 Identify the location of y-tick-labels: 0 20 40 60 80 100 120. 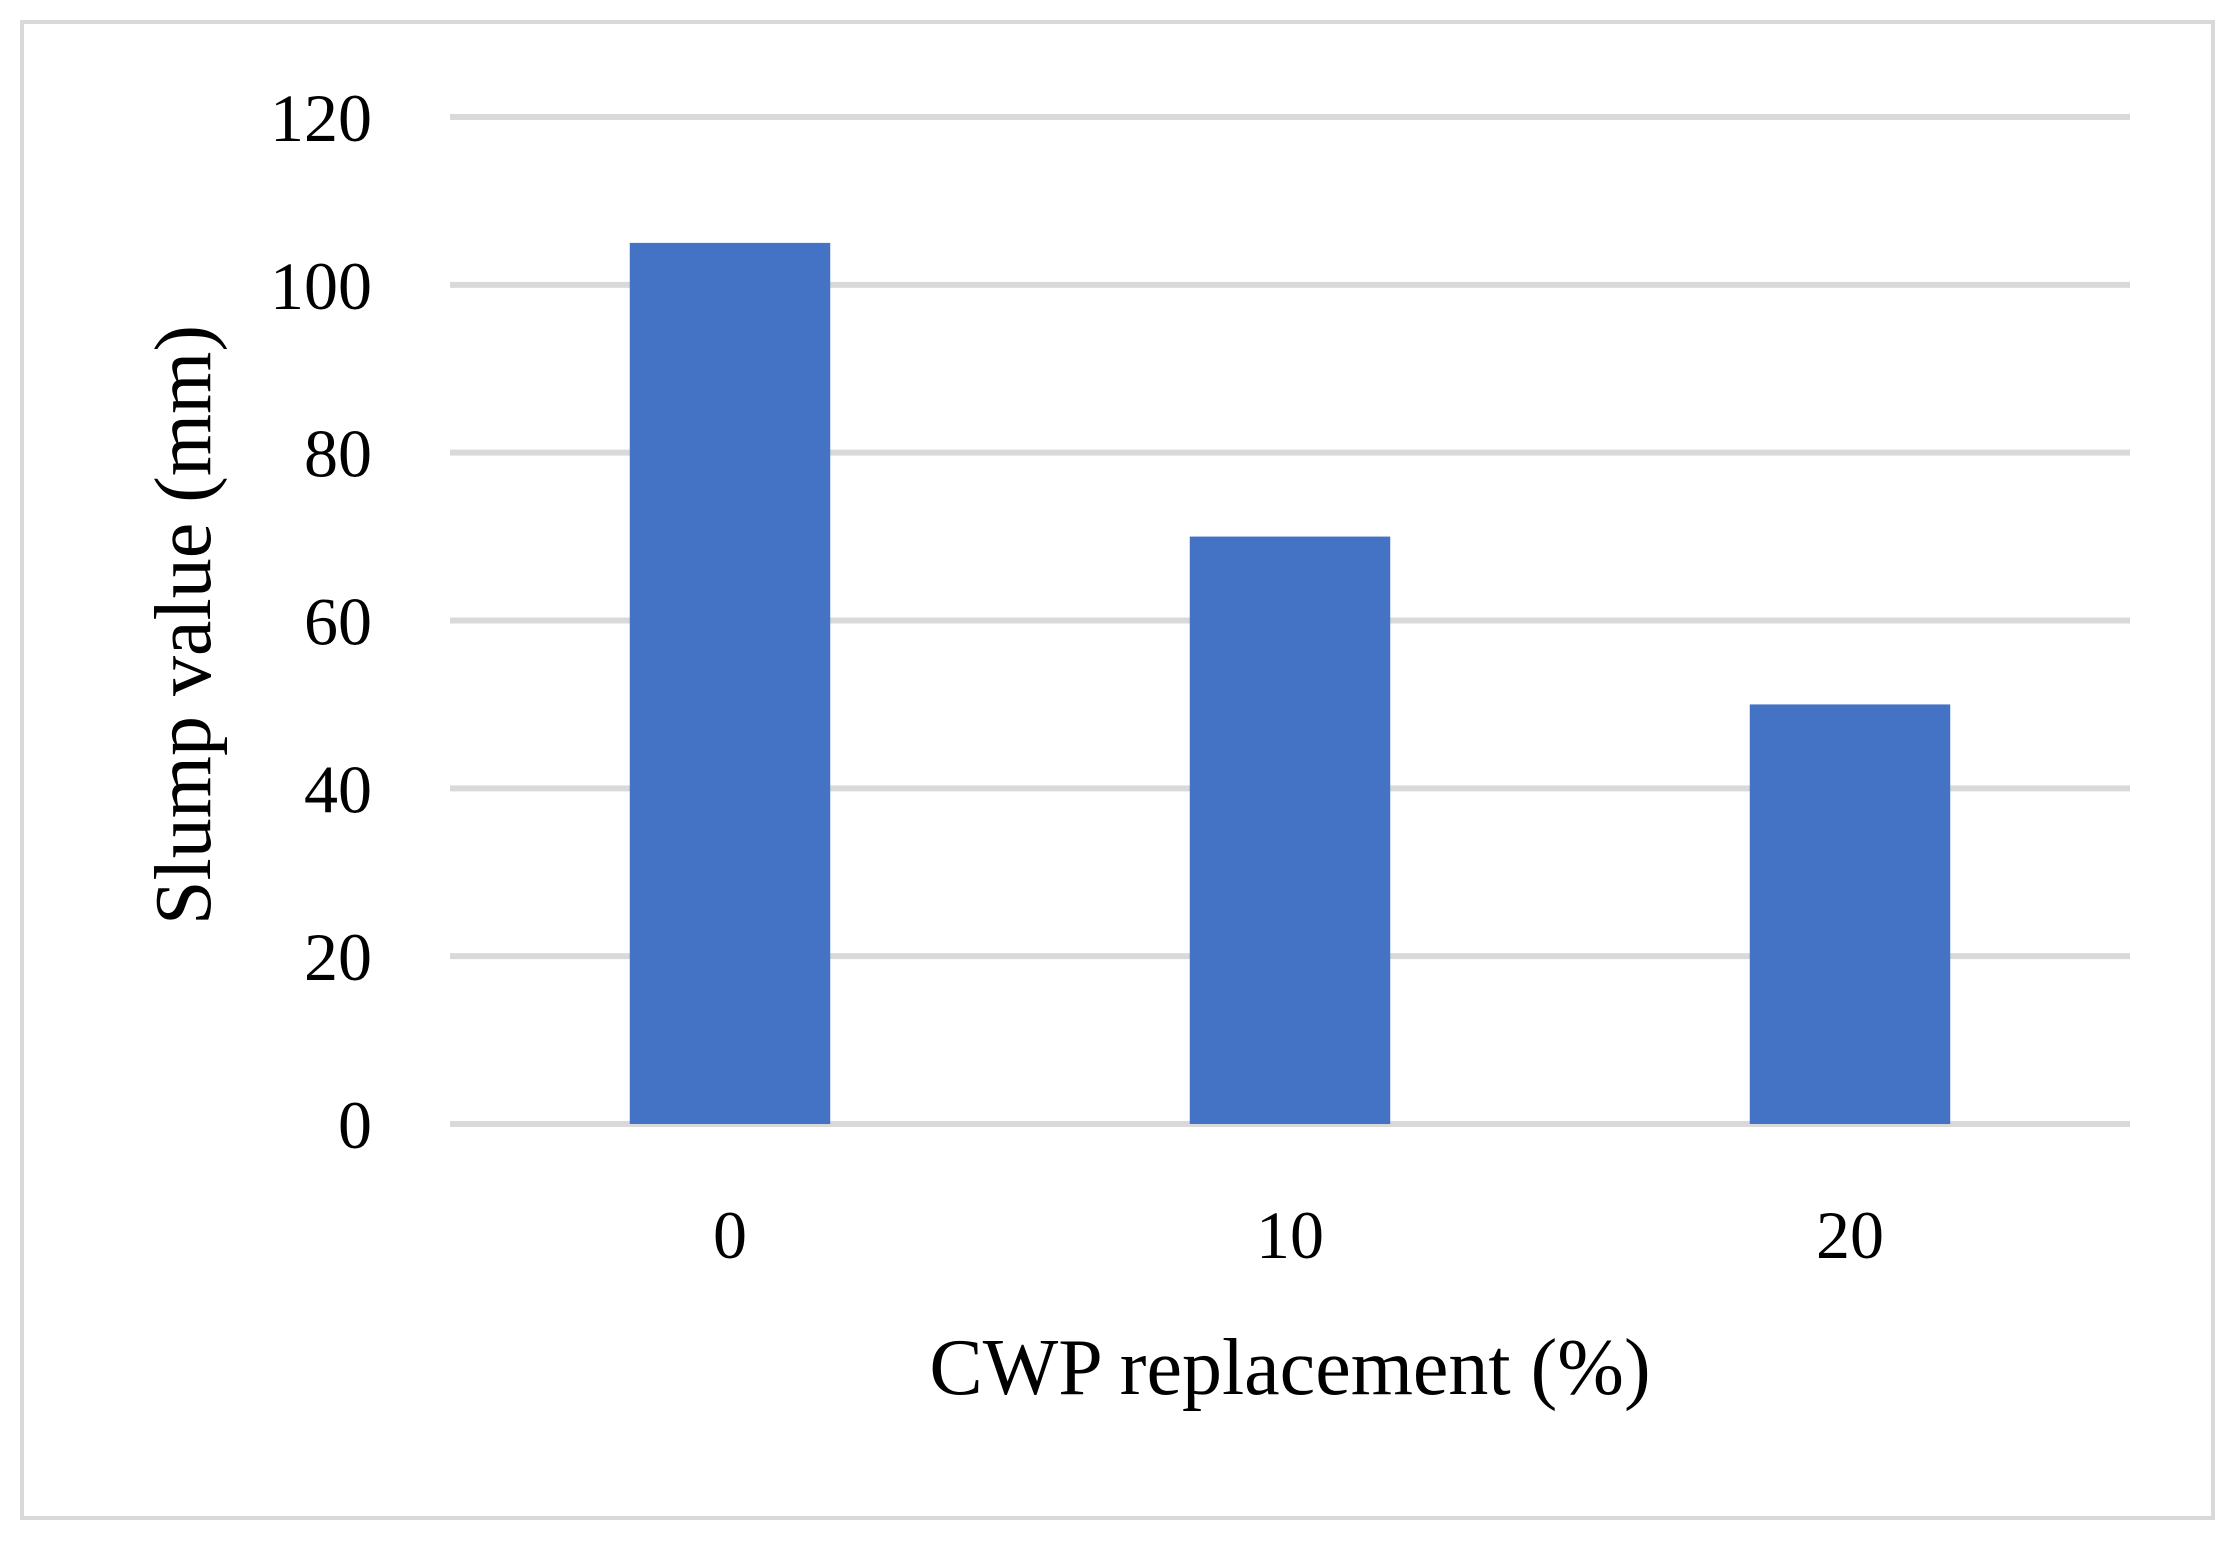
(321, 621).